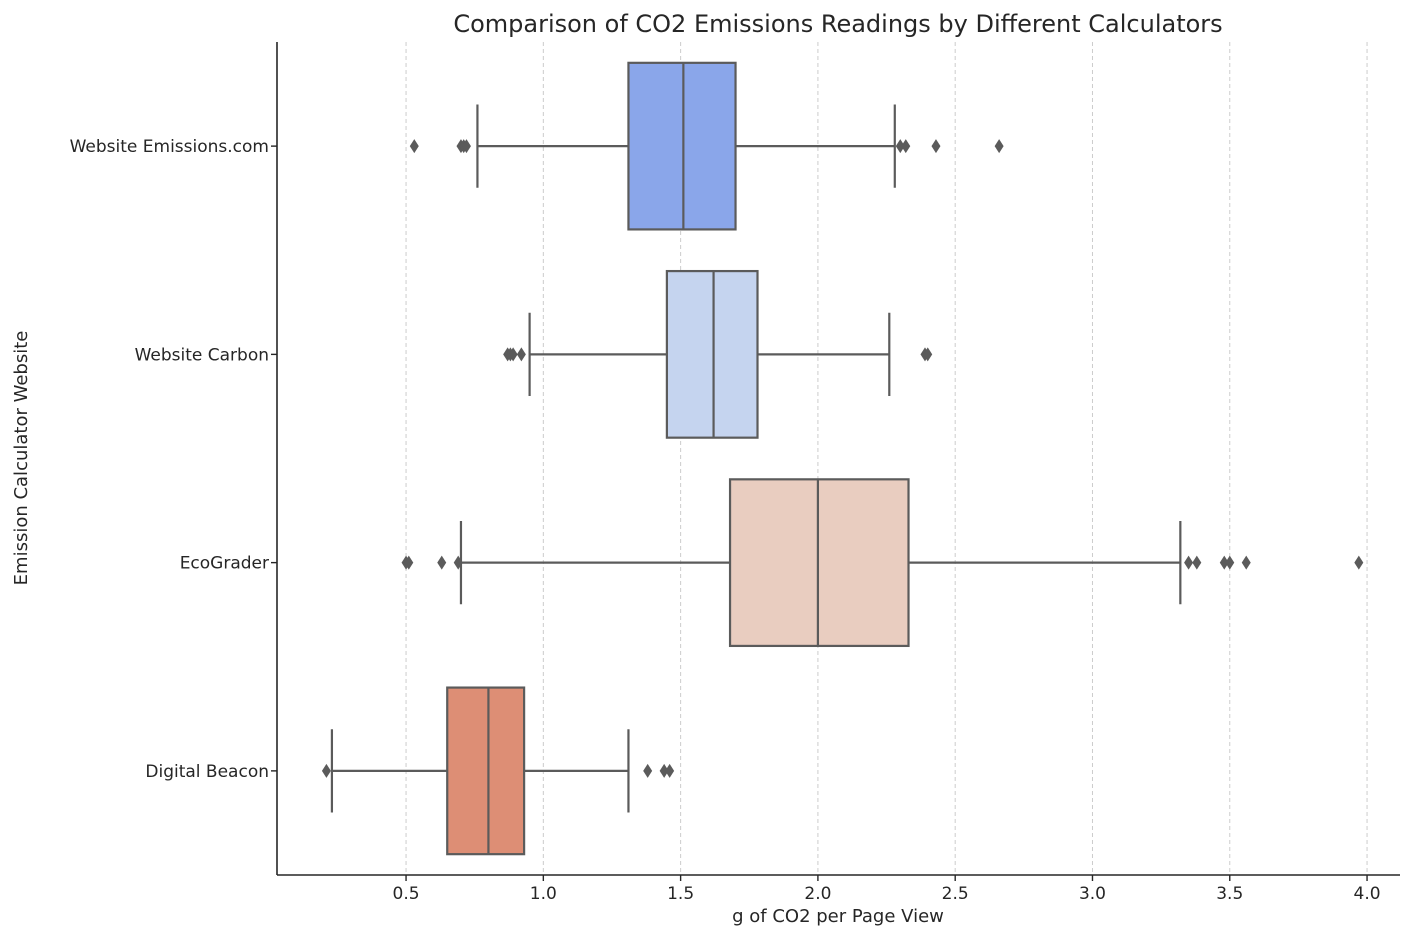  What do you see at coordinates (406, 894) in the screenshot?
I see `x-tick-label: 0.5` at bounding box center [406, 894].